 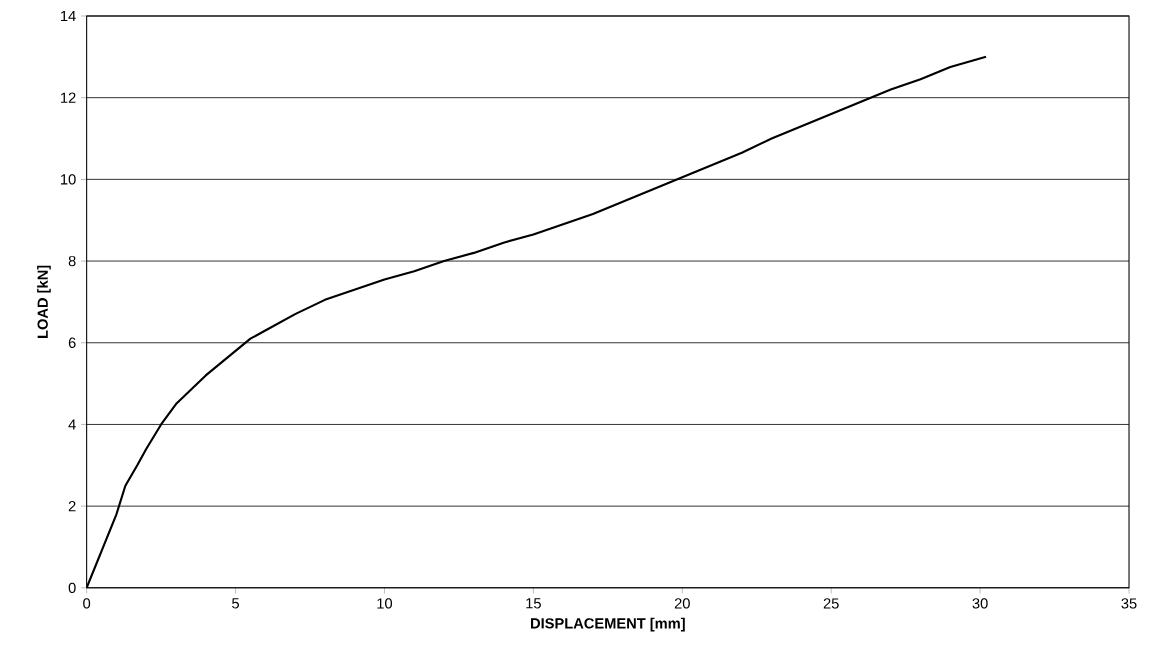 I want to click on y-tick-label: 8, so click(x=72, y=261).